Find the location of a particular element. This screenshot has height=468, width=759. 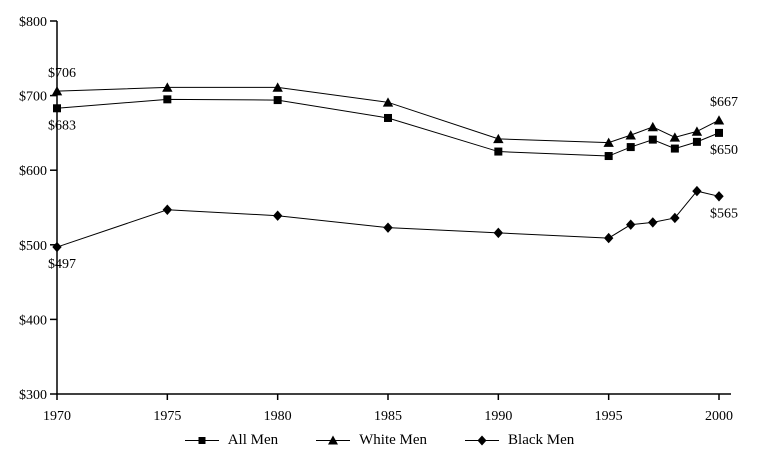

x-tick-label: 1985 is located at coordinates (388, 416).